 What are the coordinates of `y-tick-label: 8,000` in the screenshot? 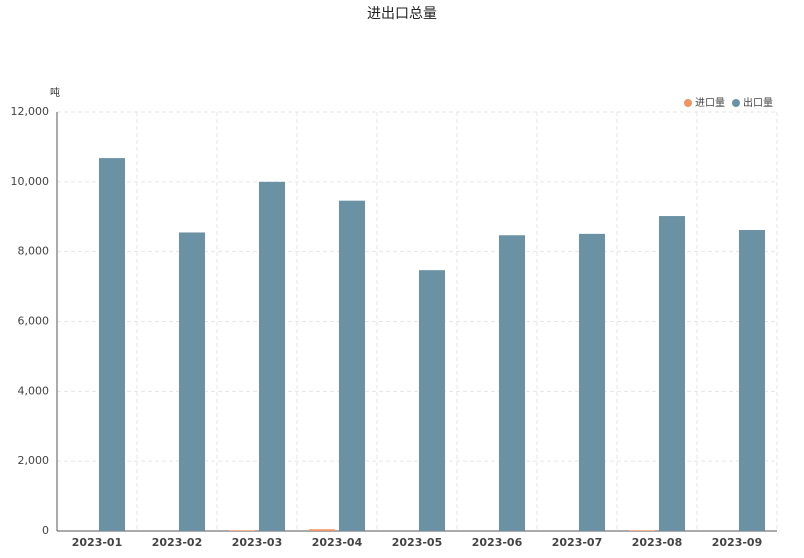 It's located at (34, 251).